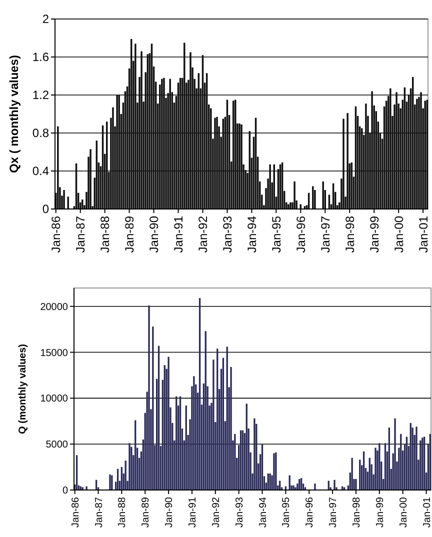  I want to click on y-tick-label: 1.6, so click(41, 57).